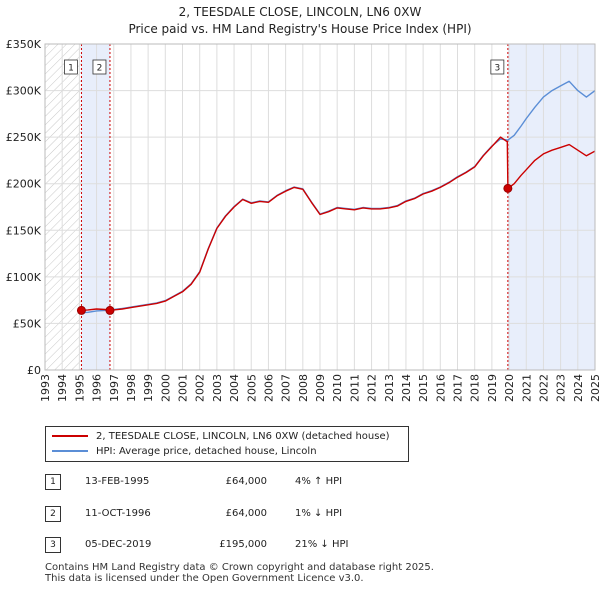  What do you see at coordinates (372, 388) in the screenshot?
I see `x-tick-label: 2012` at bounding box center [372, 388].